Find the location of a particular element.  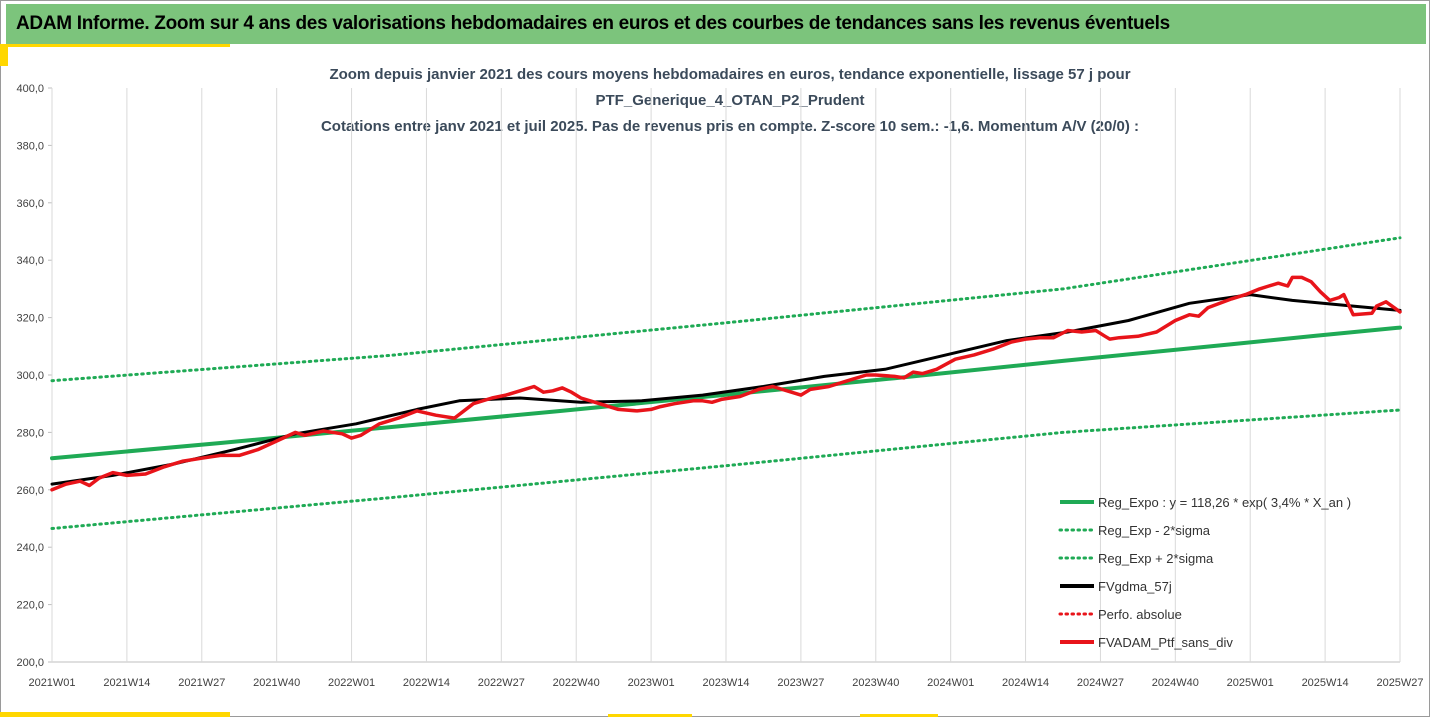

x-tick-label: 2025W01 is located at coordinates (1250, 683).